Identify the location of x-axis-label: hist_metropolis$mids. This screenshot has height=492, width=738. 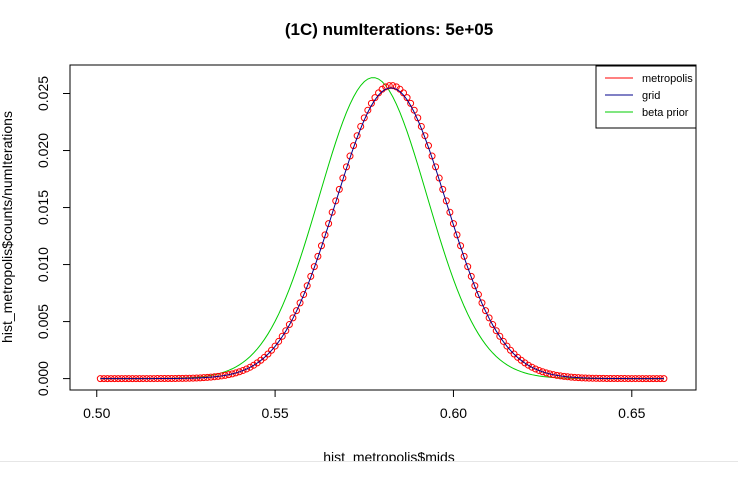
(389, 455).